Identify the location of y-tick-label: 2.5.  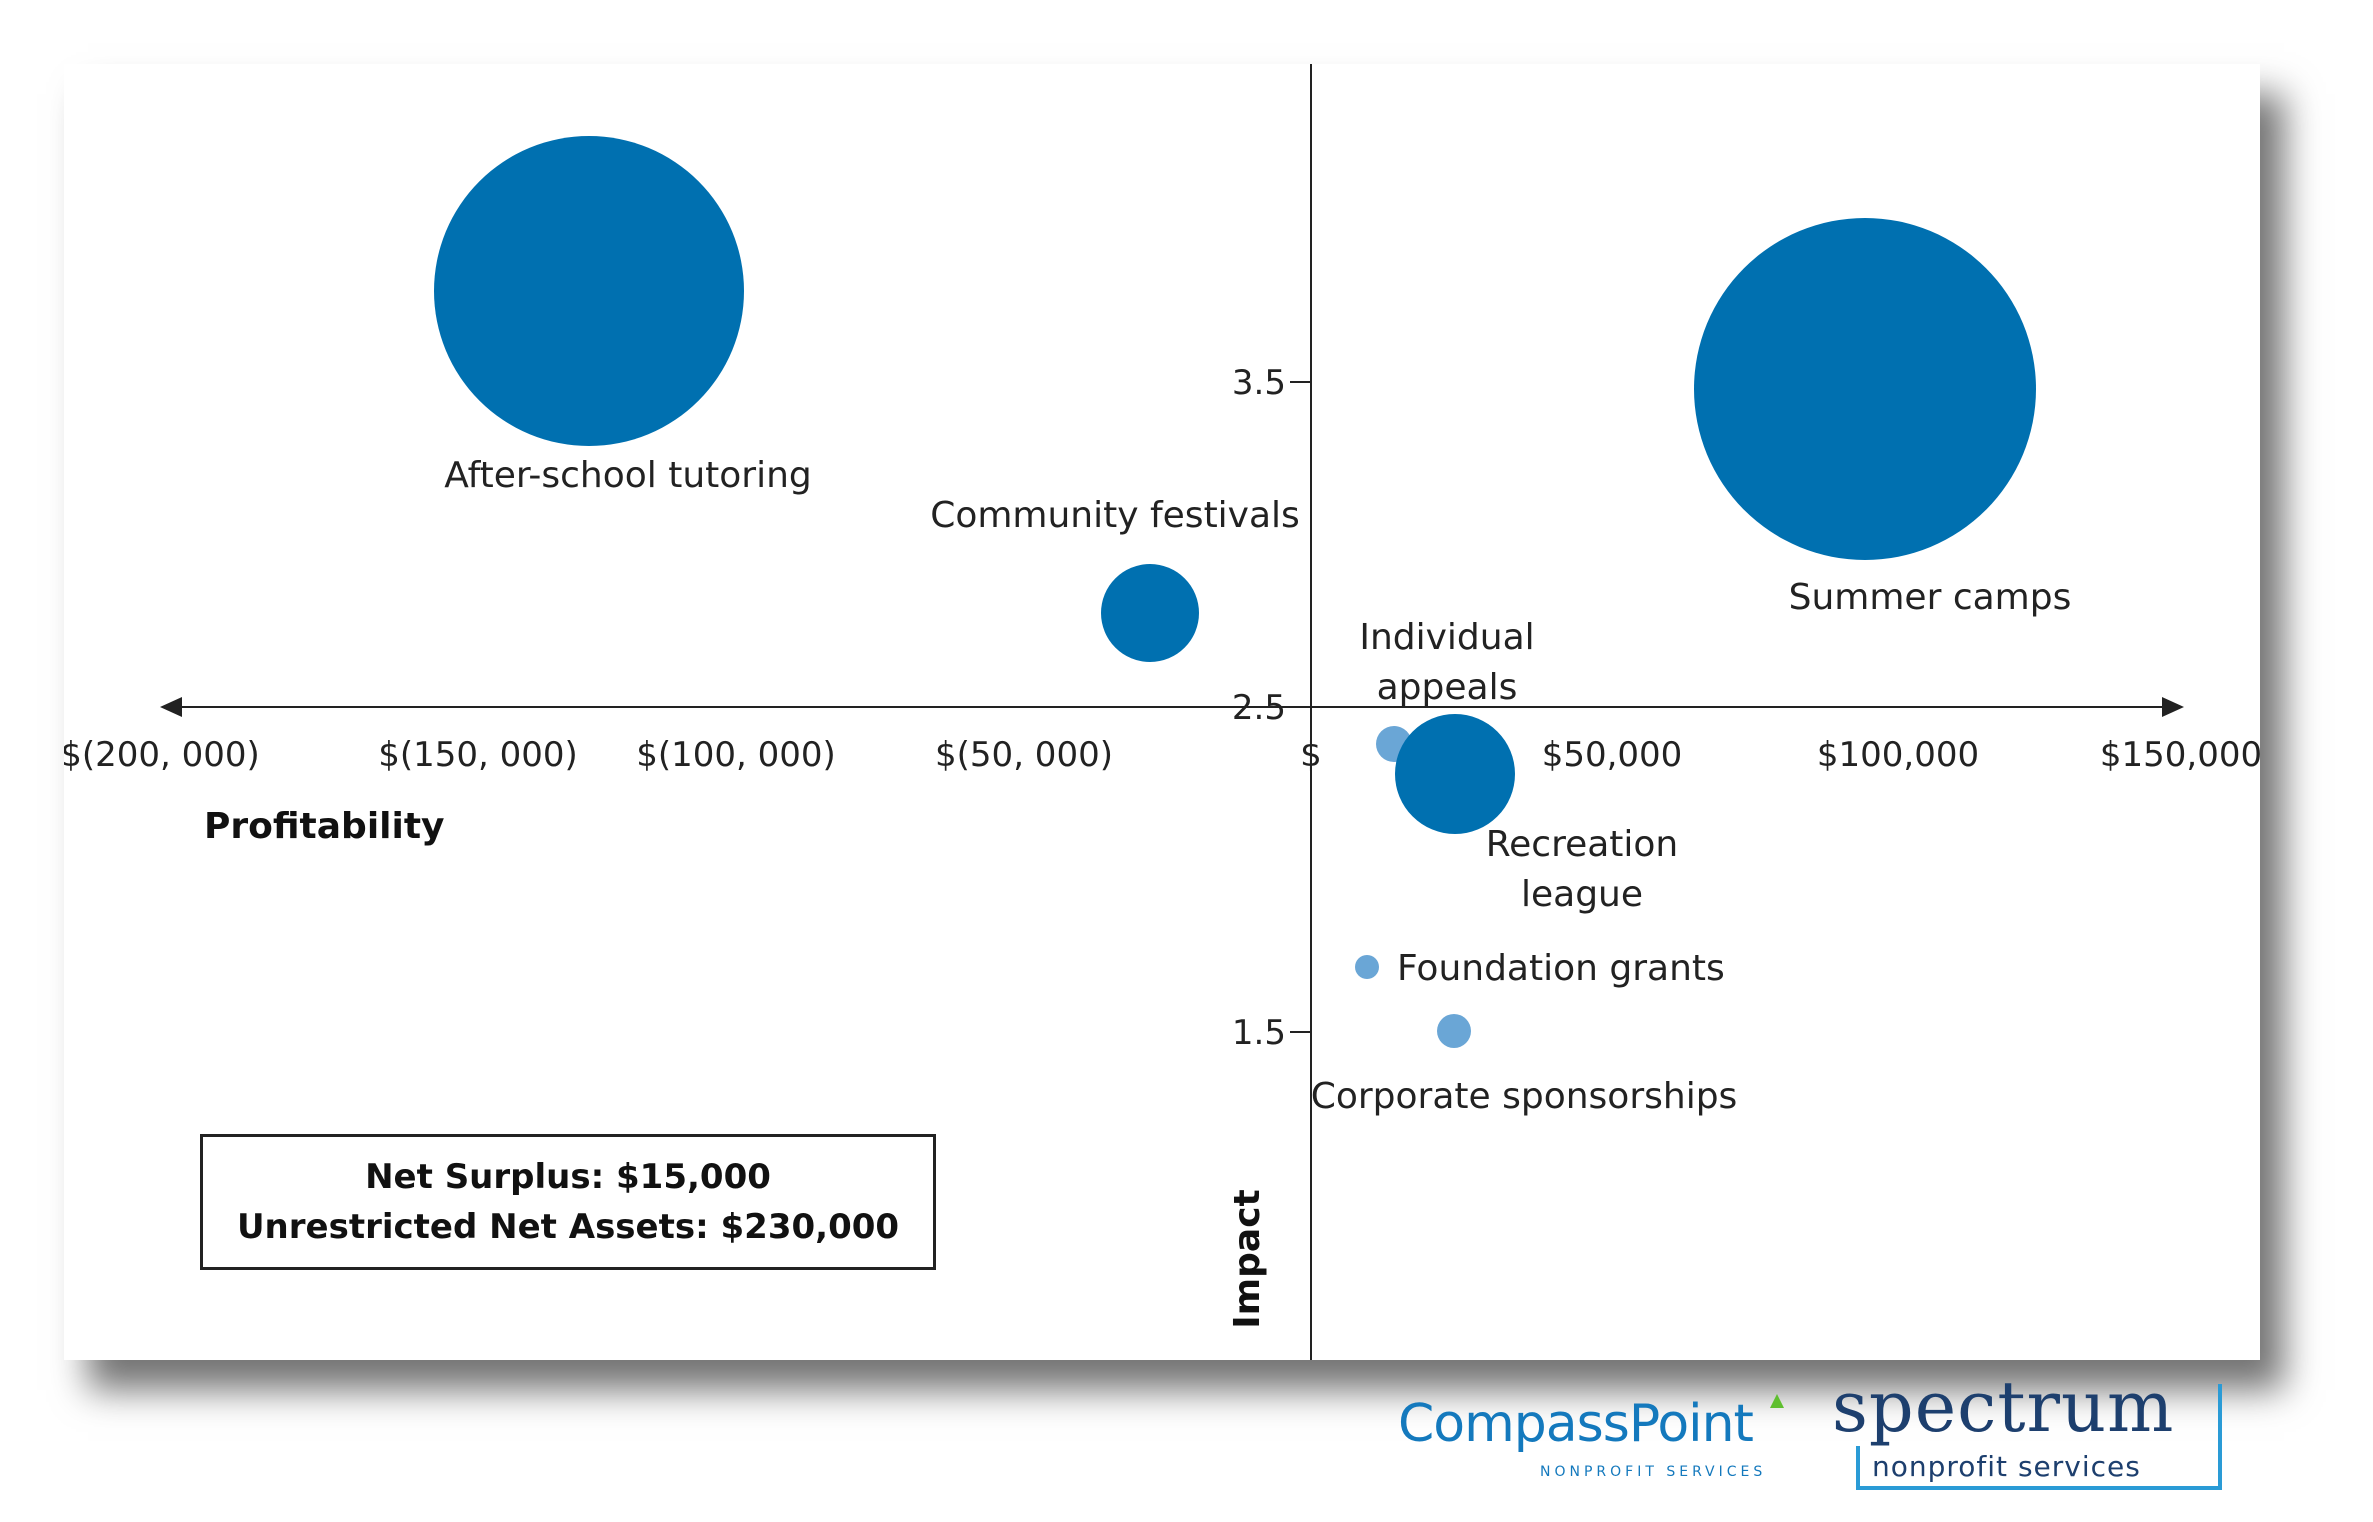
(1259, 708).